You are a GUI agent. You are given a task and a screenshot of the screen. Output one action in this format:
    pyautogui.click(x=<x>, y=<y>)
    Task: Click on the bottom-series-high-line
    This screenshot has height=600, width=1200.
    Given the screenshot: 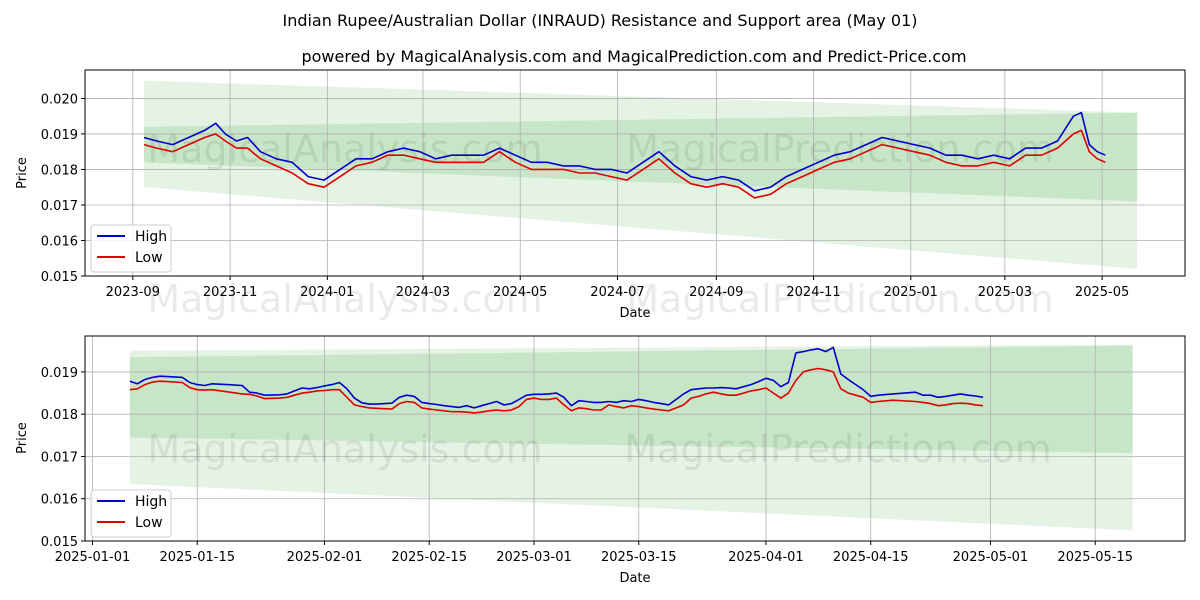 What is the action you would take?
    pyautogui.click(x=556, y=377)
    